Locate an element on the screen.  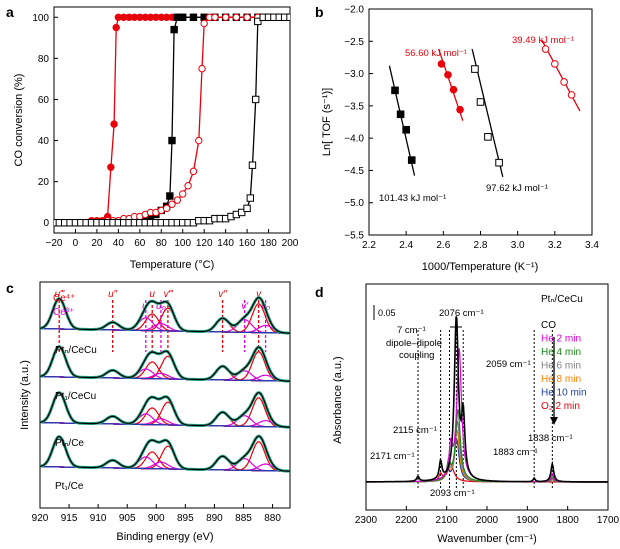
panel-b-y-tick-label: −5.5 is located at coordinates (354, 236).